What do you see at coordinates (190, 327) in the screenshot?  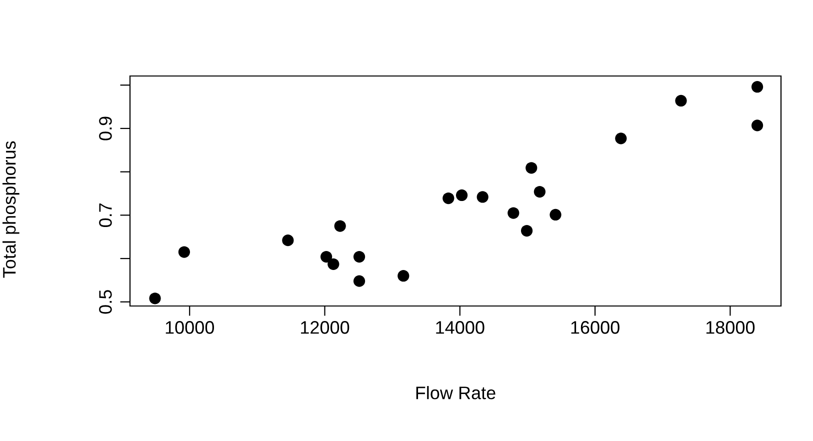 I see `x-tick-label: 10000` at bounding box center [190, 327].